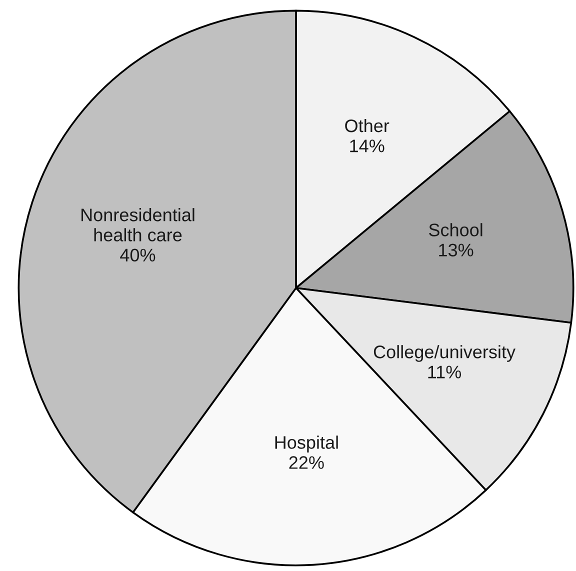 This screenshot has width=576, height=571. What do you see at coordinates (138, 255) in the screenshot?
I see `data-label: 40%` at bounding box center [138, 255].